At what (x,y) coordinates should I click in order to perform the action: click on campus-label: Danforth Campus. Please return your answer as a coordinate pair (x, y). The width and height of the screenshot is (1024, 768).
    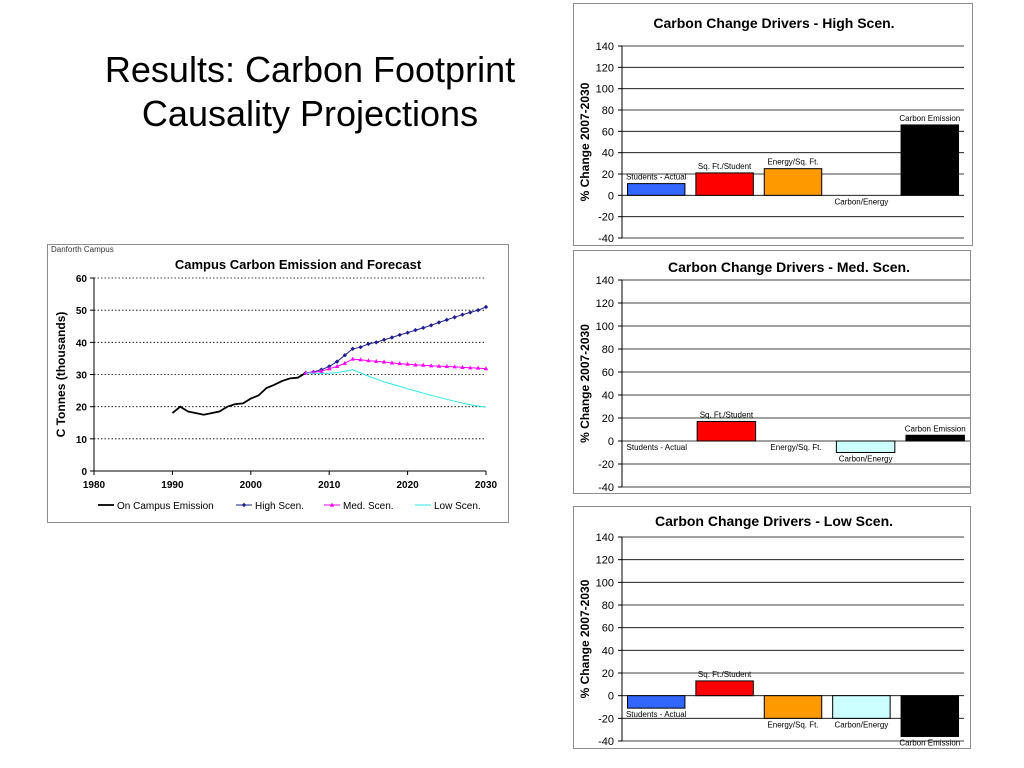
    Looking at the image, I should click on (82, 249).